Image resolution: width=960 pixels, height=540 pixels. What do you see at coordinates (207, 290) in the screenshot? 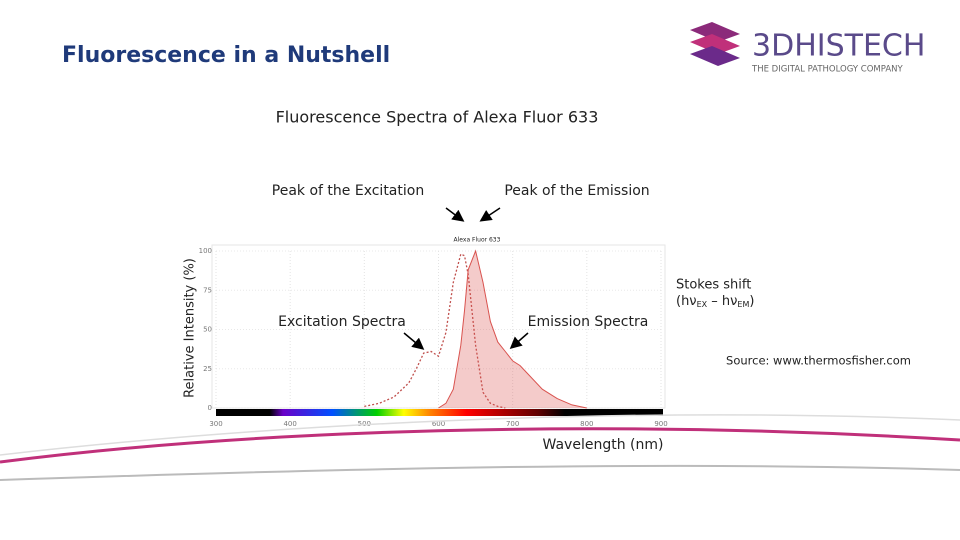
I see `y-tick-label: 75` at bounding box center [207, 290].